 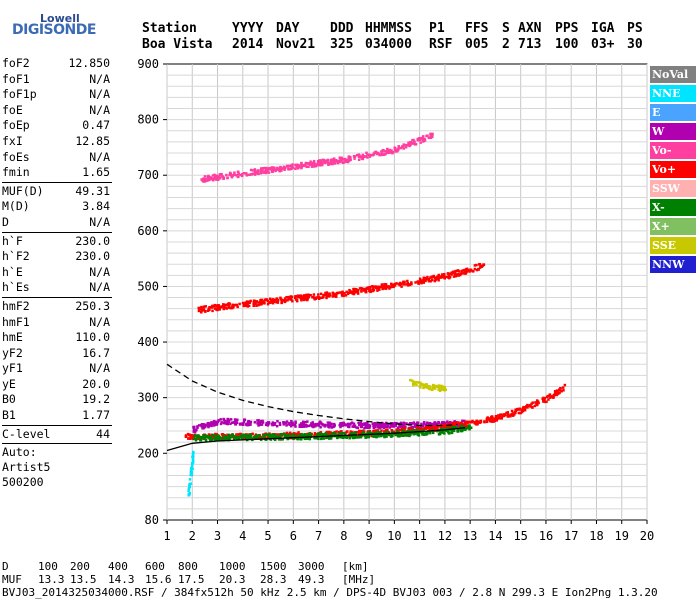 What do you see at coordinates (92, 190) in the screenshot?
I see `parameter-value: 49.31` at bounding box center [92, 190].